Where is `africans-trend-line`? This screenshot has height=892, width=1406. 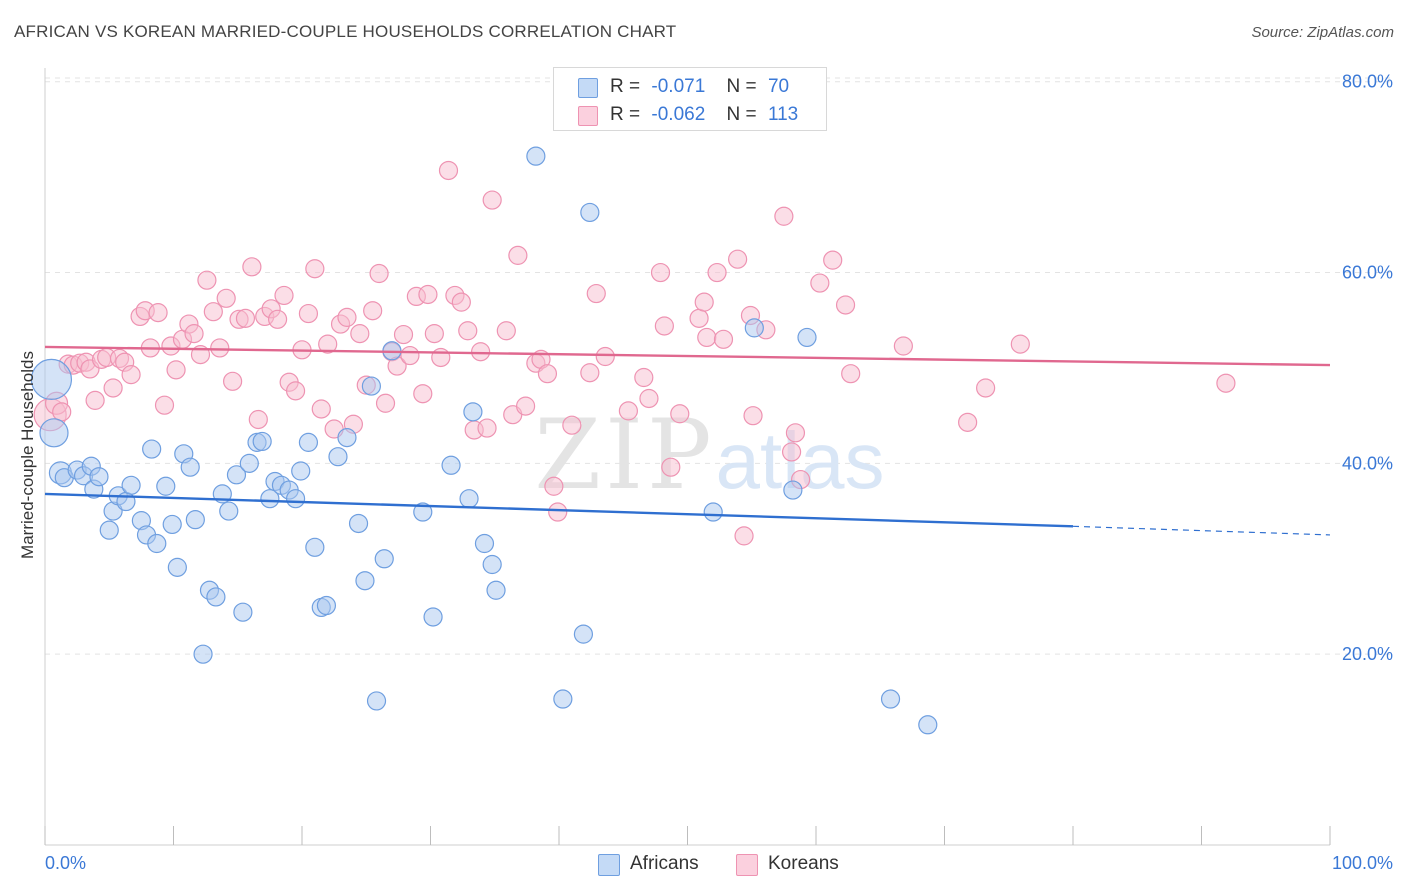
africans-trend-line is located at coordinates (559, 510).